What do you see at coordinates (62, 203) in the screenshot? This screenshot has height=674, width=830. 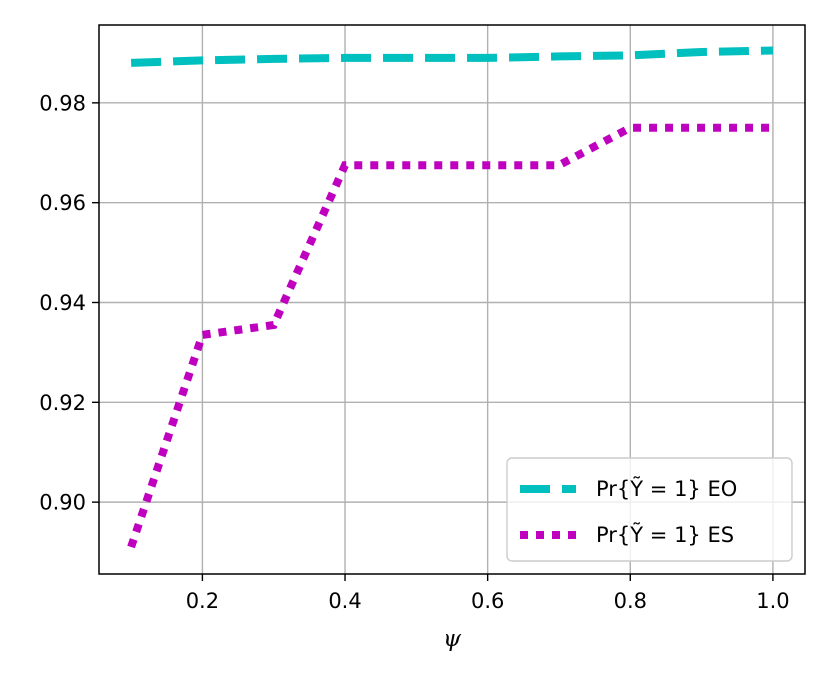 I see `y-tick-label: 0.96` at bounding box center [62, 203].